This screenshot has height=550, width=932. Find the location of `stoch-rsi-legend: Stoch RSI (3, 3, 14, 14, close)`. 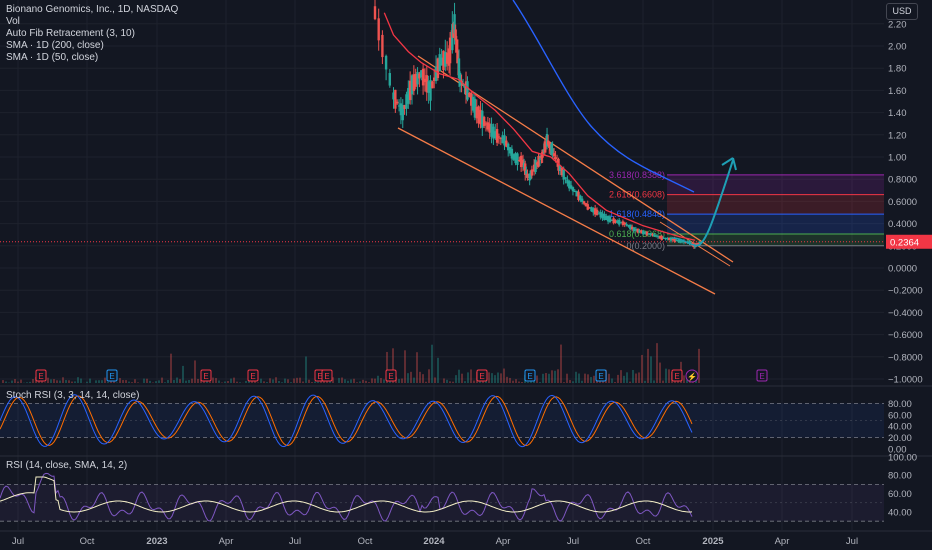

stoch-rsi-legend: Stoch RSI (3, 3, 14, 14, close) is located at coordinates (73, 395).